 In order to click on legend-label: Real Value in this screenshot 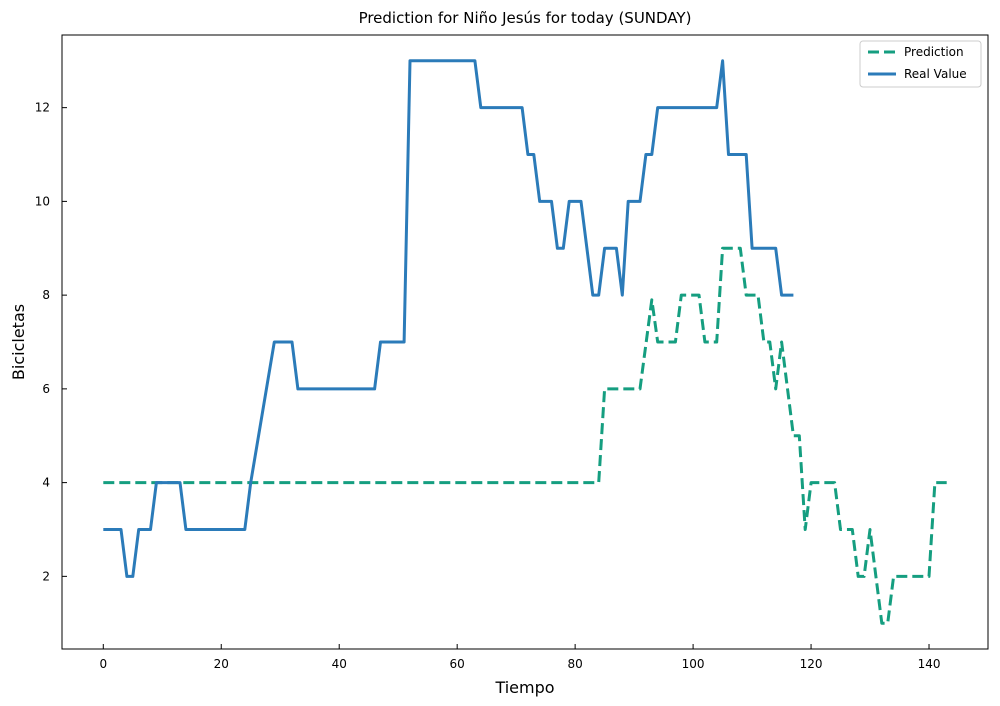, I will do `click(935, 74)`.